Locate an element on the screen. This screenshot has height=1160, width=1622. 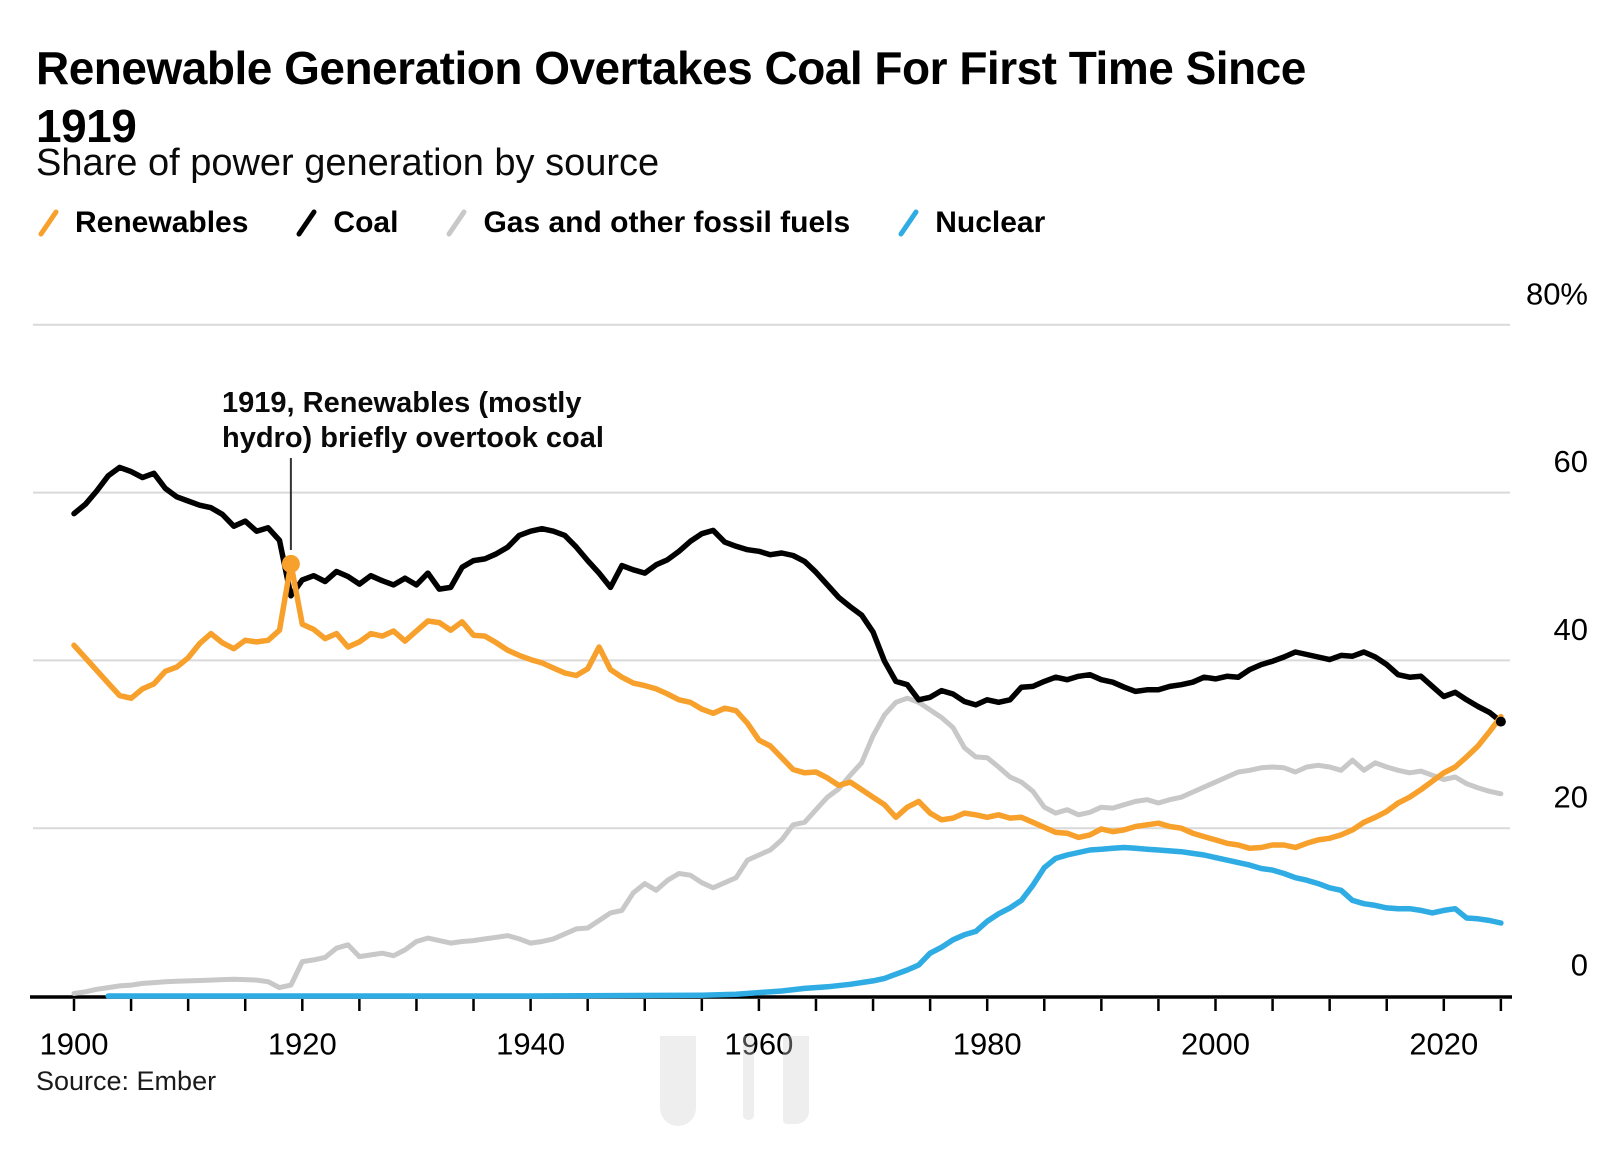
legend-item-renewables: Renewables is located at coordinates (142, 223).